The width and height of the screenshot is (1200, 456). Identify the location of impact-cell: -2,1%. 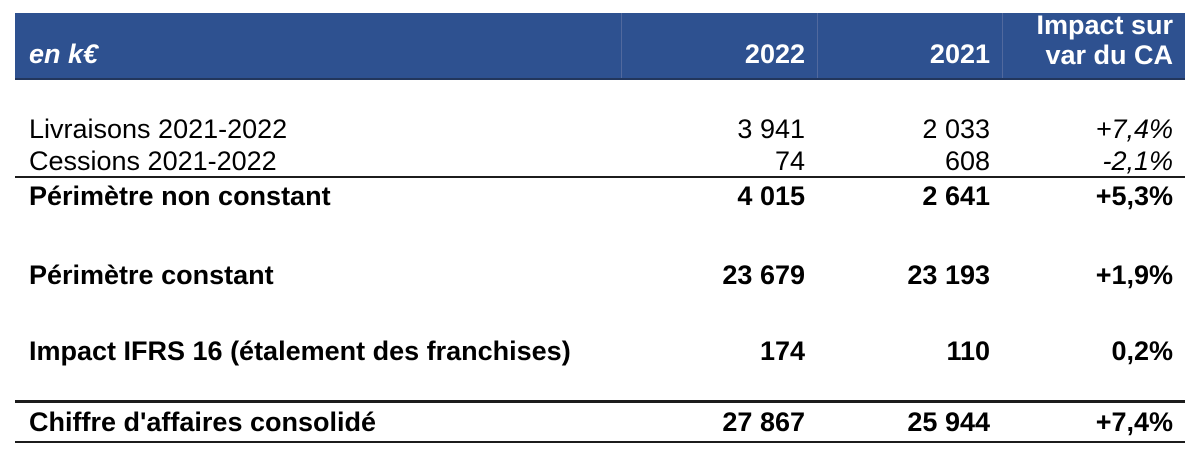
(1137, 161).